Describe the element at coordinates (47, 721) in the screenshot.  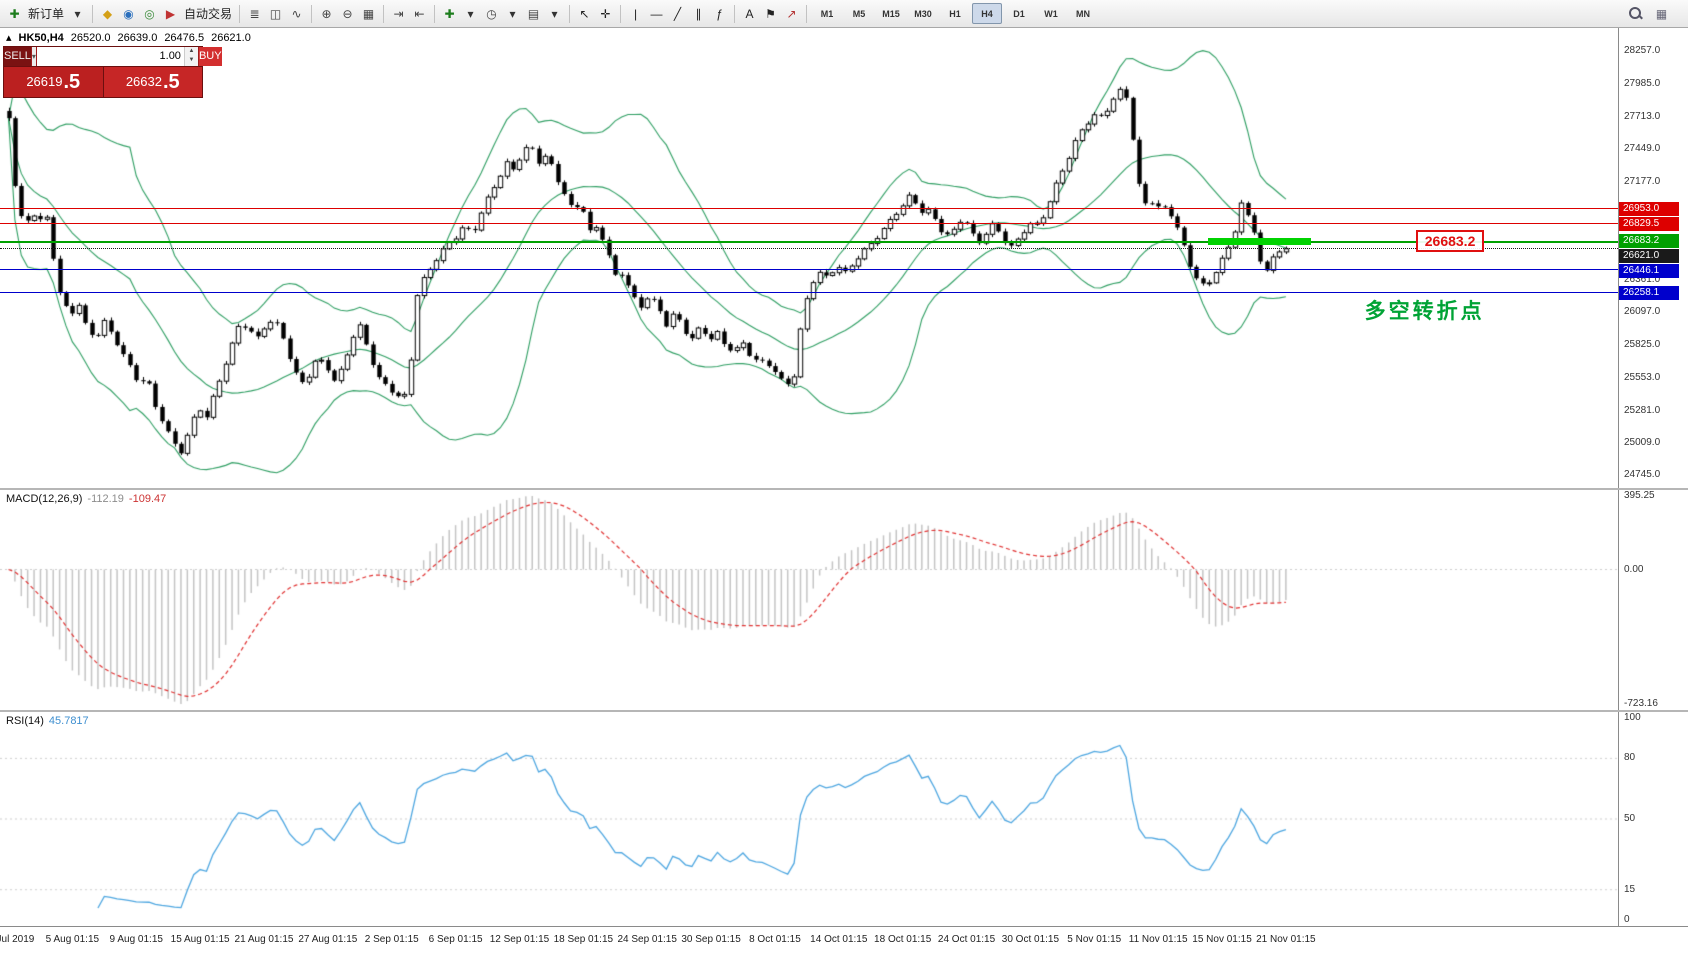
I see `rsi-indicator-label: RSI(14) 45.7817` at that location.